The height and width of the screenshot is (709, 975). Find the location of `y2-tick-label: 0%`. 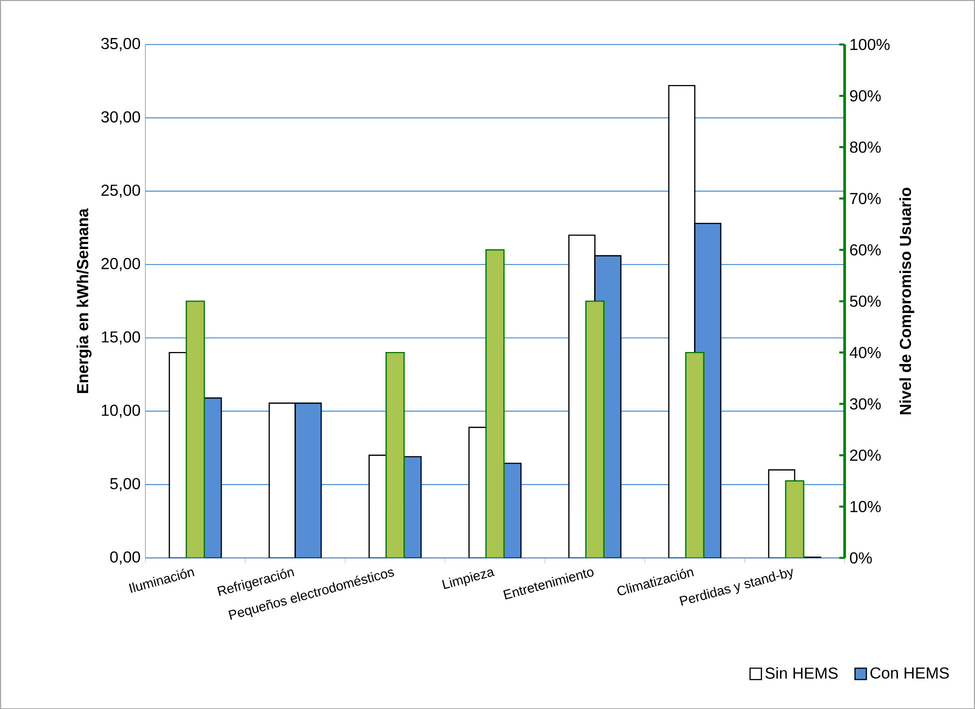

y2-tick-label: 0% is located at coordinates (861, 558).